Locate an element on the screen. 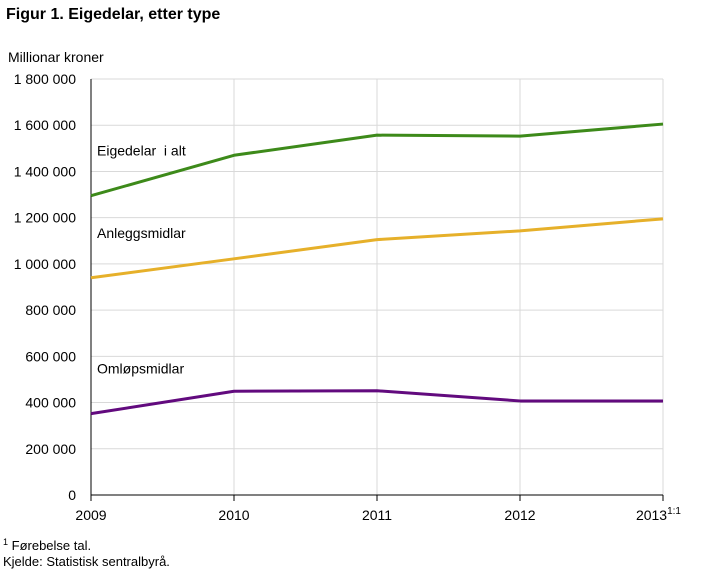 This screenshot has width=701, height=573. y-tick-label: 1 000 000 is located at coordinates (45, 264).